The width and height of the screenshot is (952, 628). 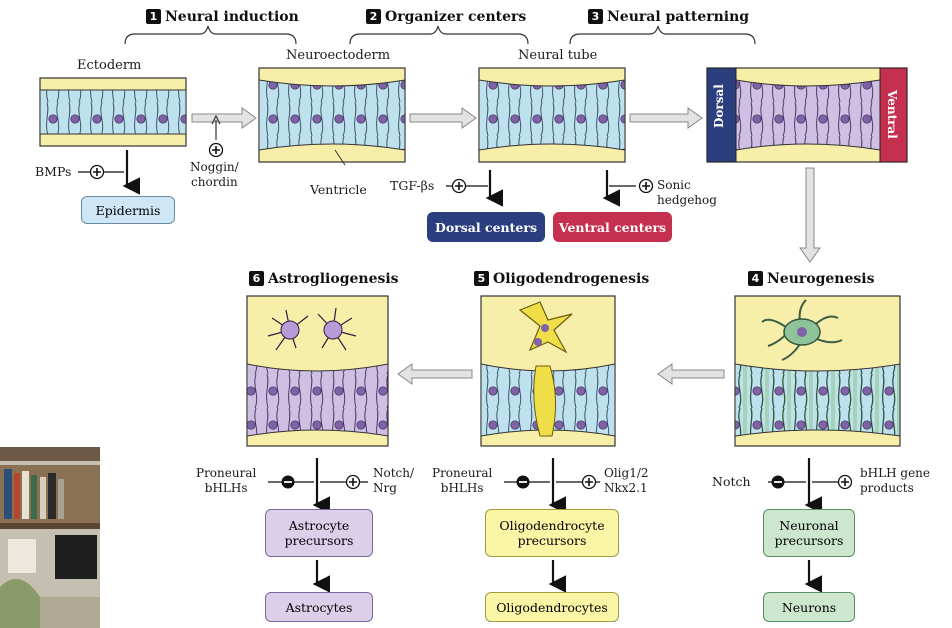 I want to click on bmps-label: BMPs, so click(x=53, y=171).